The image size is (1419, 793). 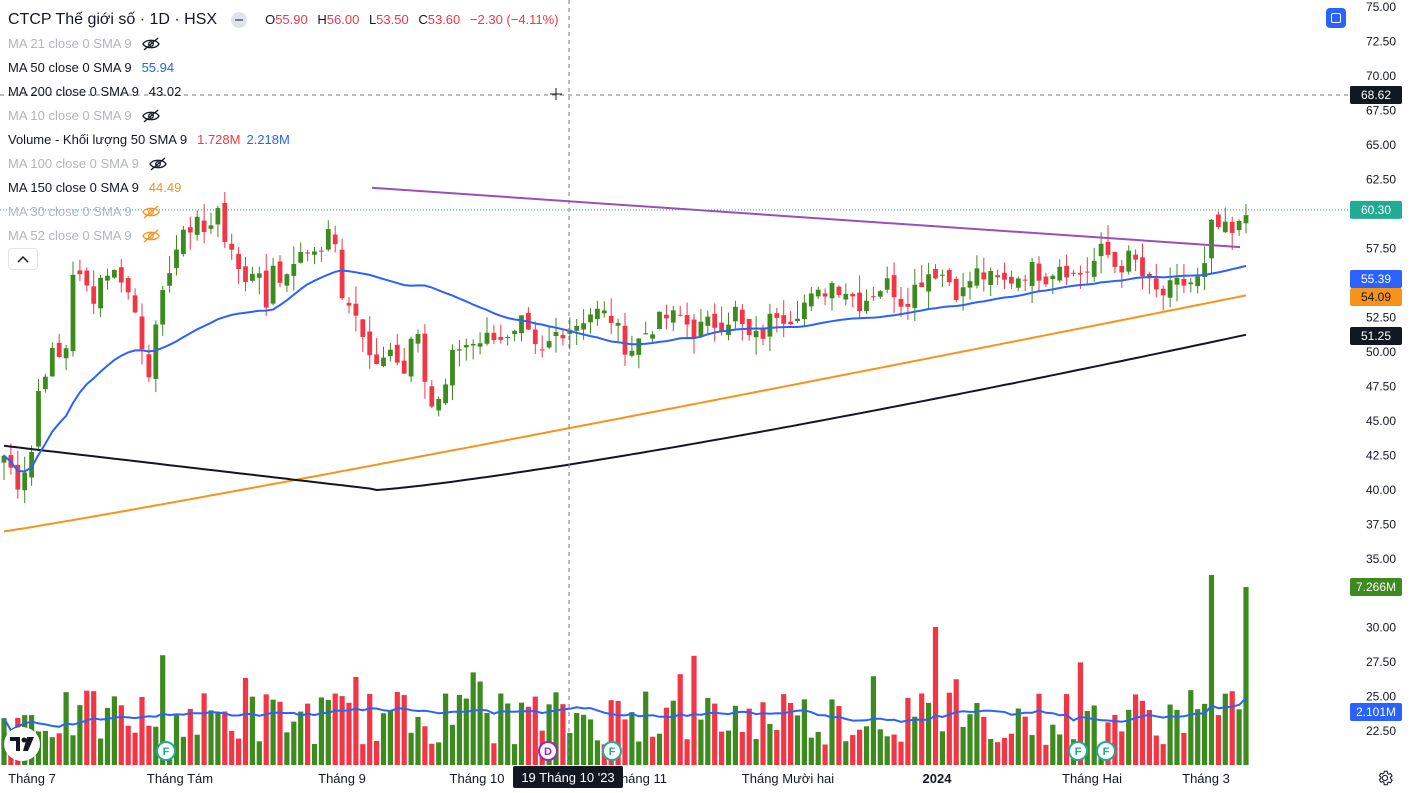 What do you see at coordinates (1376, 95) in the screenshot?
I see `crosshair-price-label: 68.62` at bounding box center [1376, 95].